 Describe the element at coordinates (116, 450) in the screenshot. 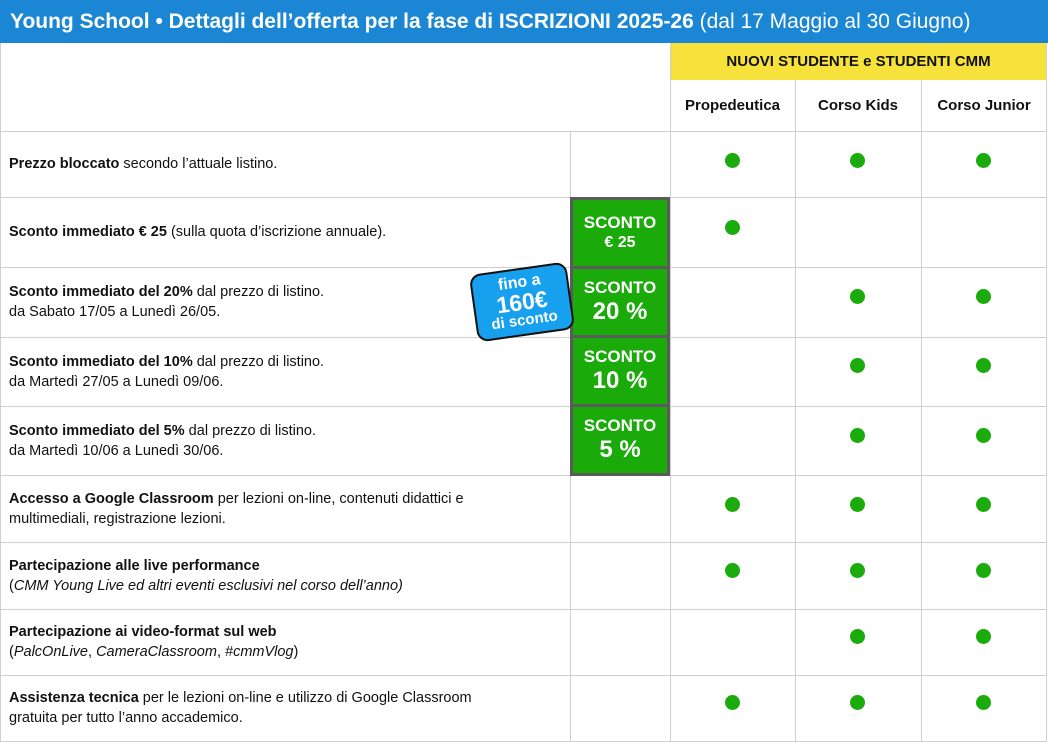

I see `row-label-dates: da Martedì 10/06 a Lunedì 30/06.` at that location.